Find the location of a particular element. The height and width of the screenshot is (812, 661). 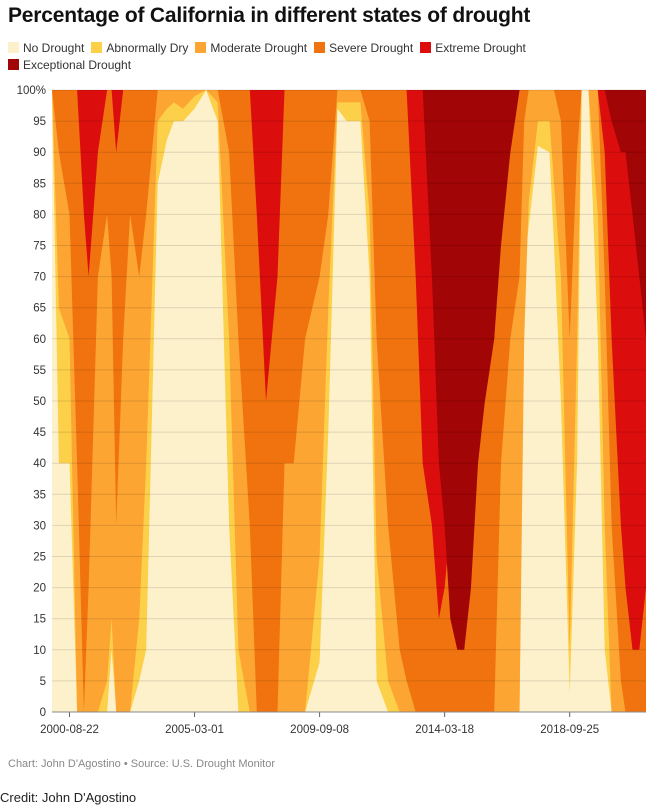

legend-item-exceptional-drought: Exceptional Drought is located at coordinates (69, 65).